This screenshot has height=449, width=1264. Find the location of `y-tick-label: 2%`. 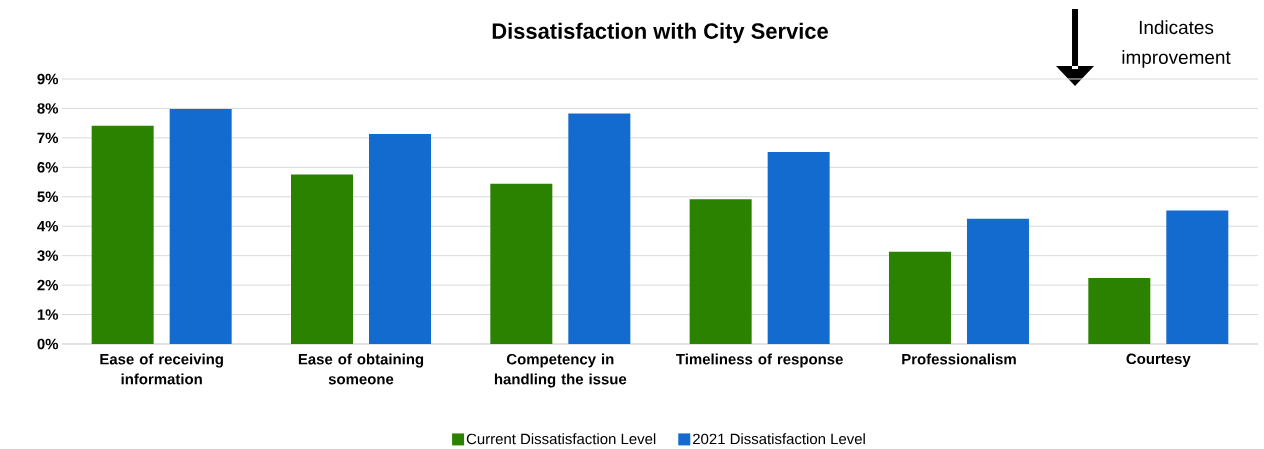

y-tick-label: 2% is located at coordinates (48, 285).